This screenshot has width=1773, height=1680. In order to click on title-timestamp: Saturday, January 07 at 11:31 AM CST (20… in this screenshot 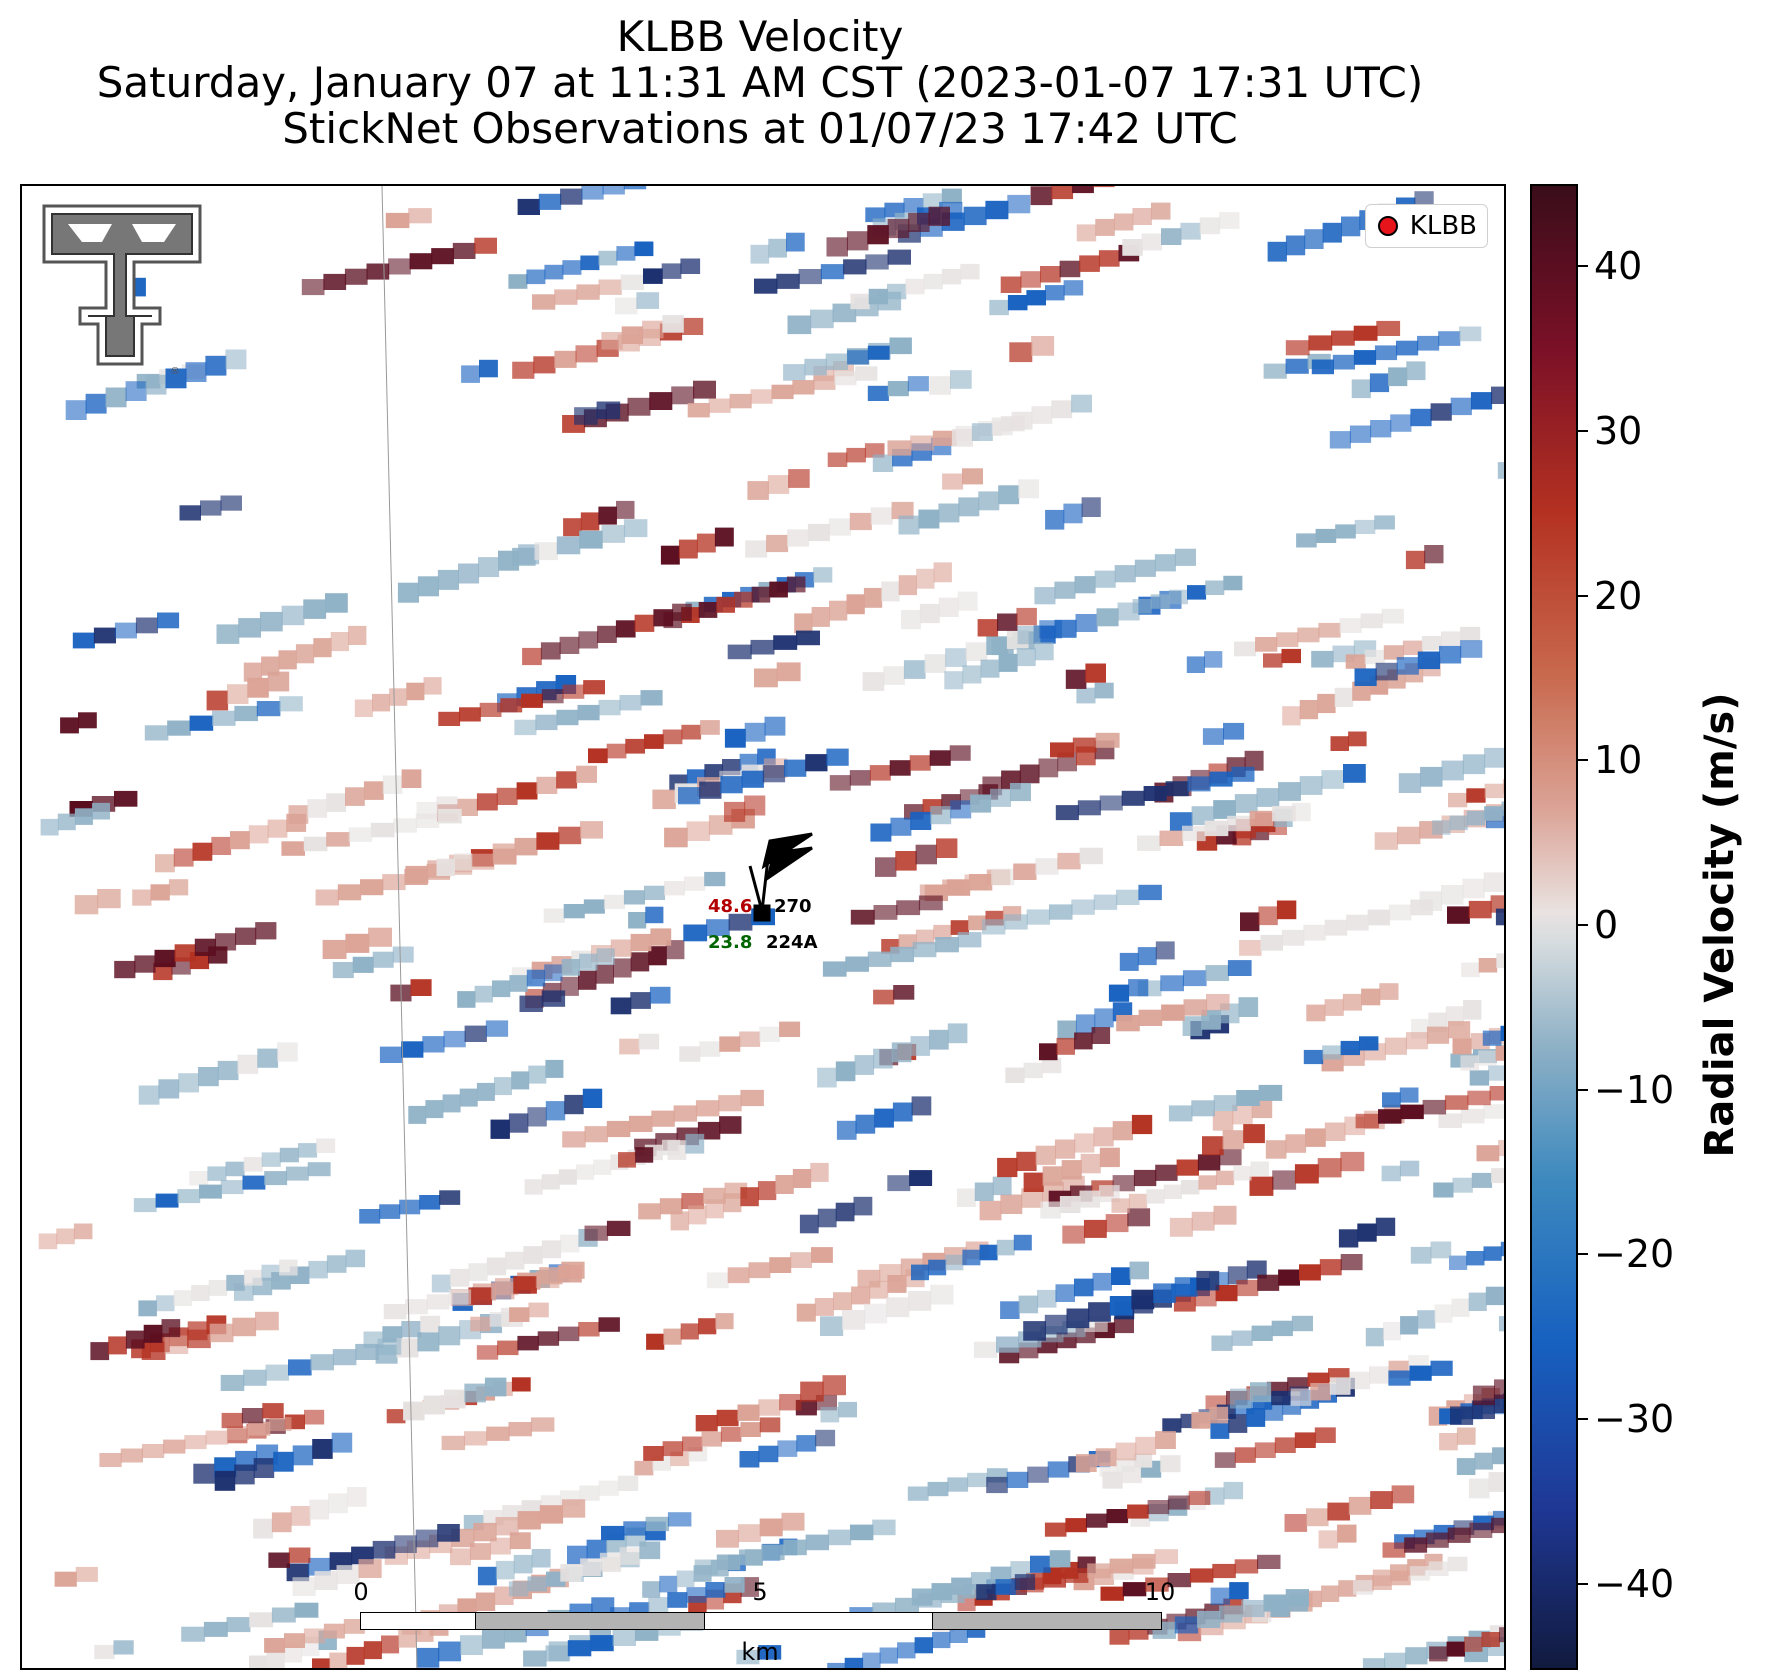, I will do `click(760, 82)`.